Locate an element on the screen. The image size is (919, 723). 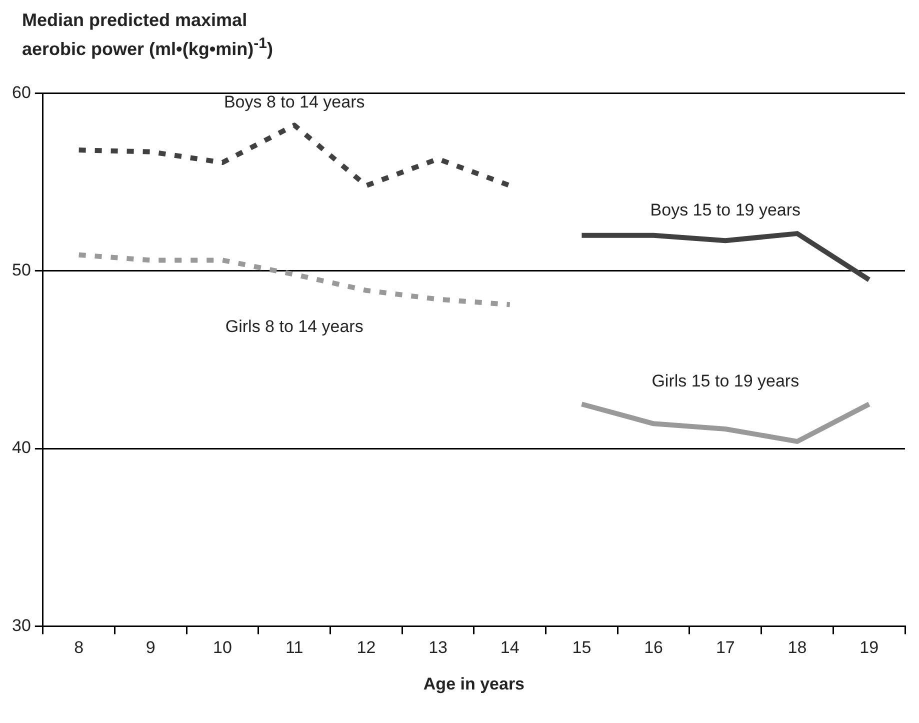
x-tick-label: 12 is located at coordinates (366, 648).